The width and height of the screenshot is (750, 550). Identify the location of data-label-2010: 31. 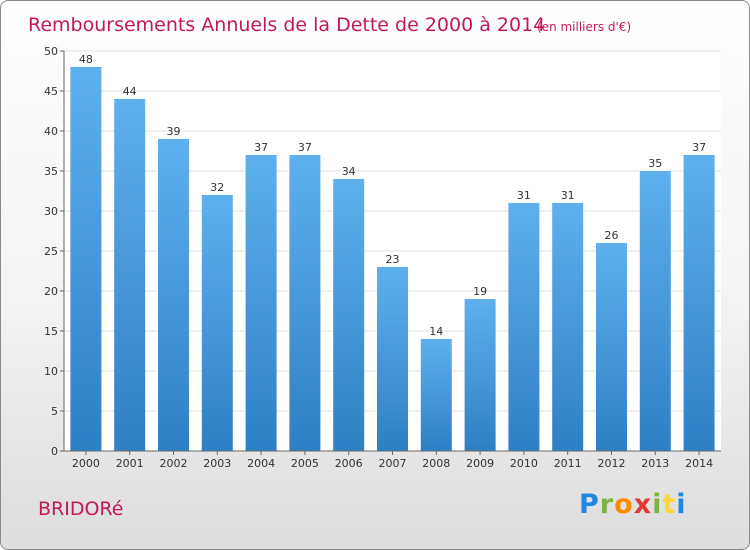
(524, 195).